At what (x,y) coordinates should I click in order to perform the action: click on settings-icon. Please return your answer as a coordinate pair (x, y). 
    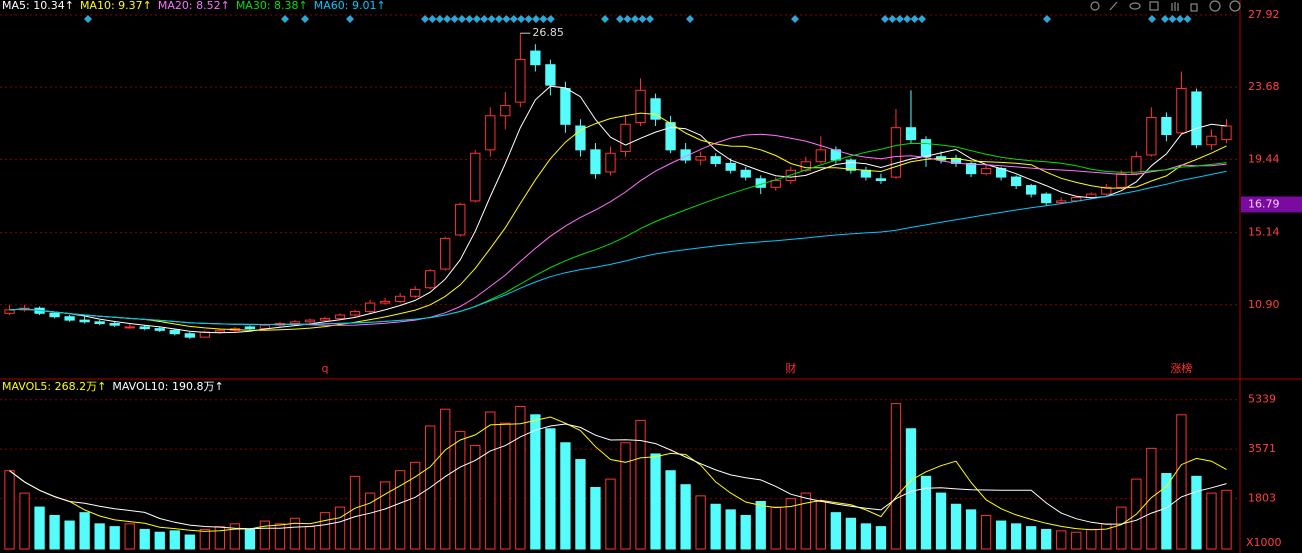
    Looking at the image, I should click on (1095, 6).